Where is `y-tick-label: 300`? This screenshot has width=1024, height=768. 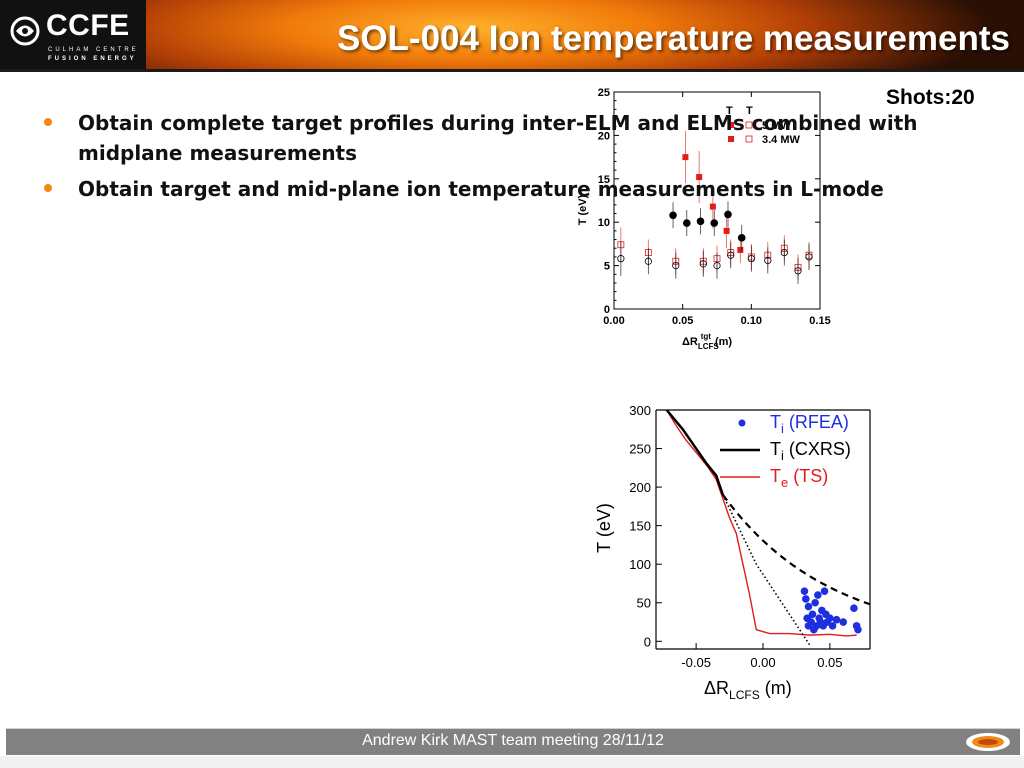
y-tick-label: 300 is located at coordinates (640, 410).